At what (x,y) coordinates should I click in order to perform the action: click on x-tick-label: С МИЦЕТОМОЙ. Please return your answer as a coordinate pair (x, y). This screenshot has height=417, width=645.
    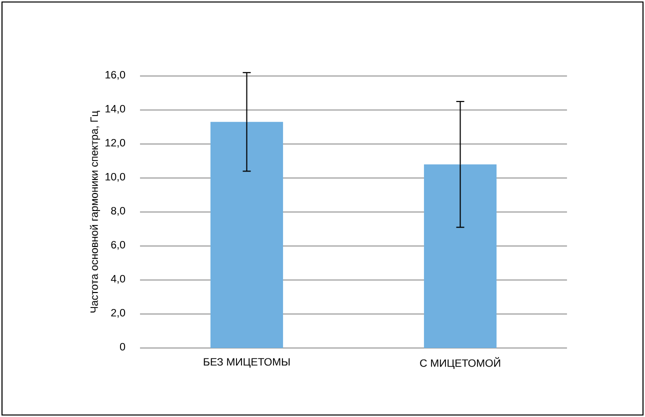
    Looking at the image, I should click on (460, 363).